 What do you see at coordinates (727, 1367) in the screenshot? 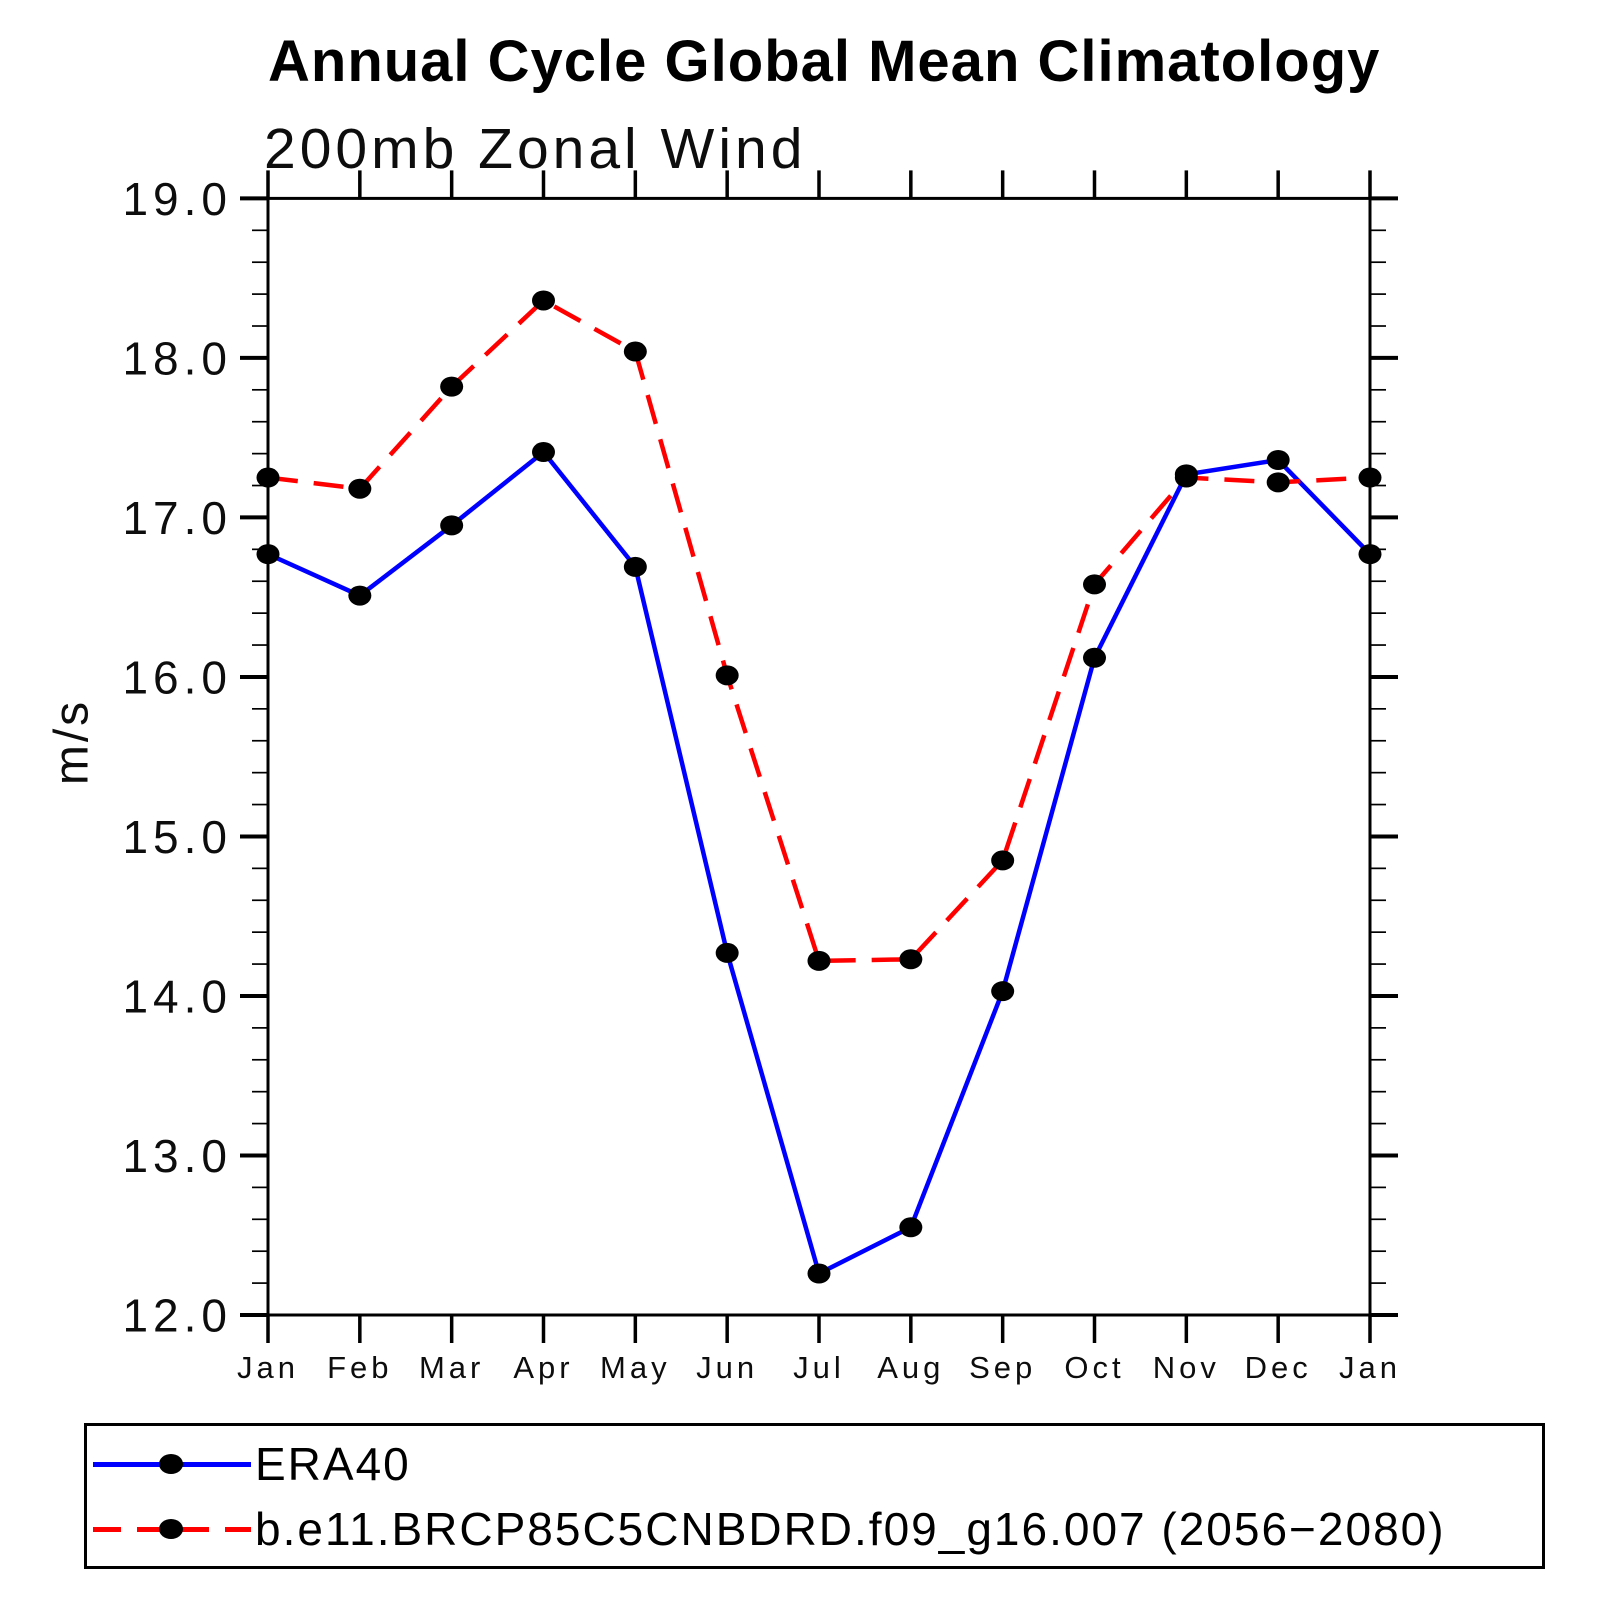
I see `month-label: Jun` at bounding box center [727, 1367].